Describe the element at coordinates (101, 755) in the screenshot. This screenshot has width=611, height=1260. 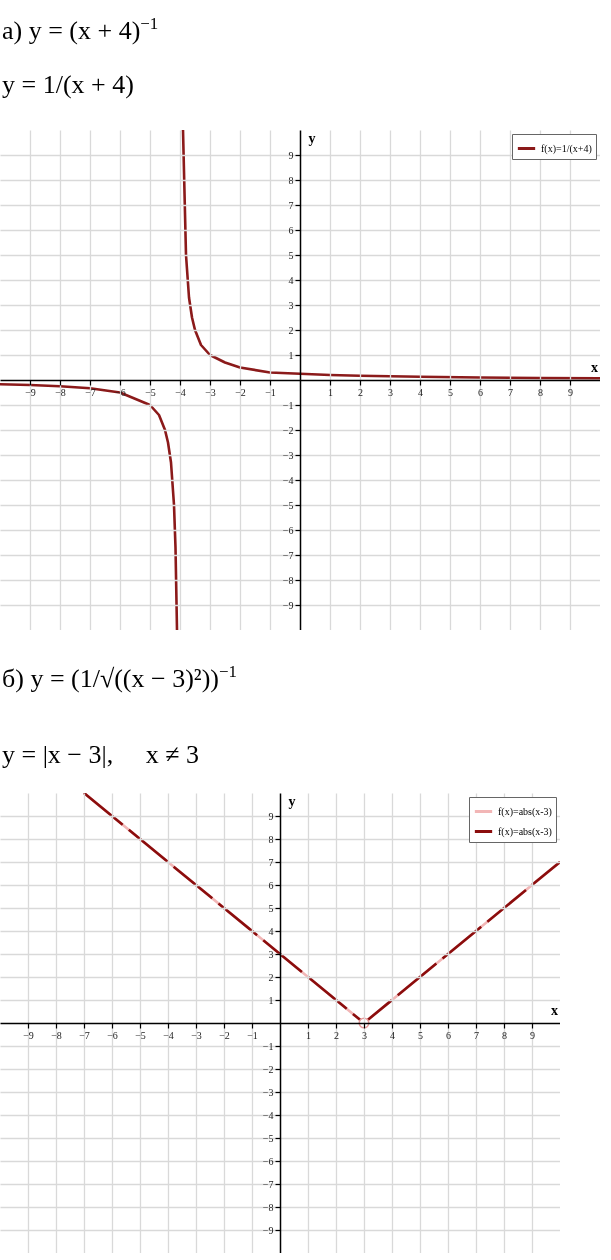
I see `chart-subtitle: y = |x − 3|, x ≠ 3` at that location.